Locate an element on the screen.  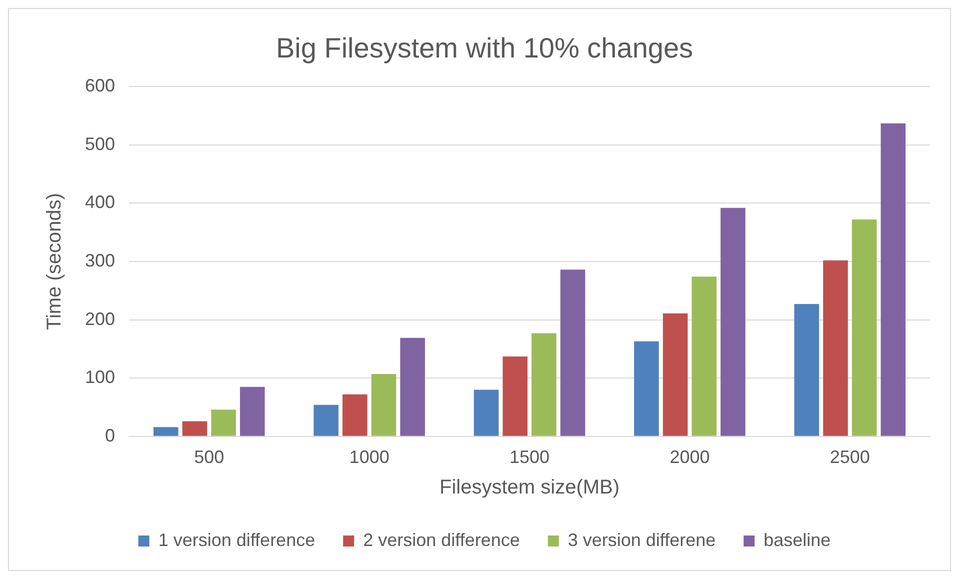
legend-label: 1 version difference is located at coordinates (237, 540).